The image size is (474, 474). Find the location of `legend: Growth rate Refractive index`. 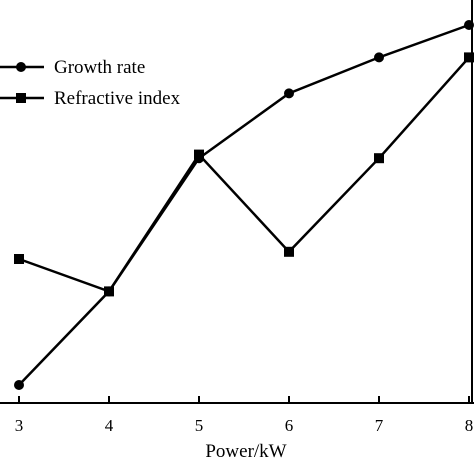

legend: Growth rate Refractive index is located at coordinates (90, 83).